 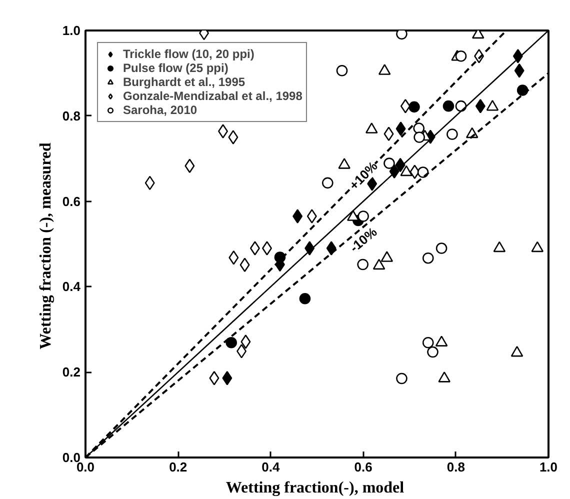 I want to click on legend-label: Saroha, 2010, so click(x=160, y=110).